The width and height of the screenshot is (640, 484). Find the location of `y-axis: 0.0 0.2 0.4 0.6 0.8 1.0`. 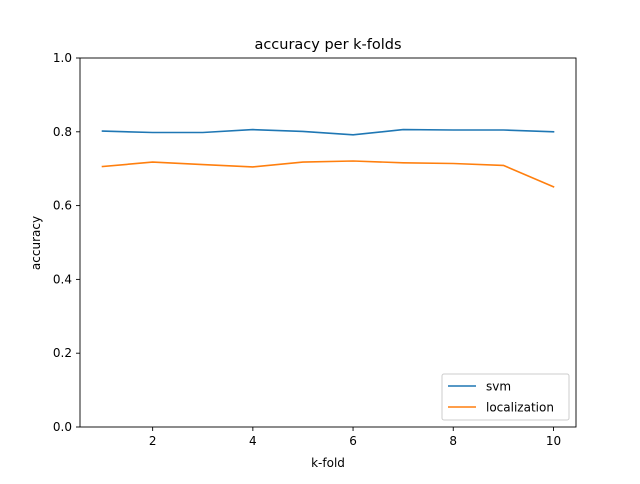

y-axis: 0.0 0.2 0.4 0.6 0.8 1.0 is located at coordinates (66, 242).